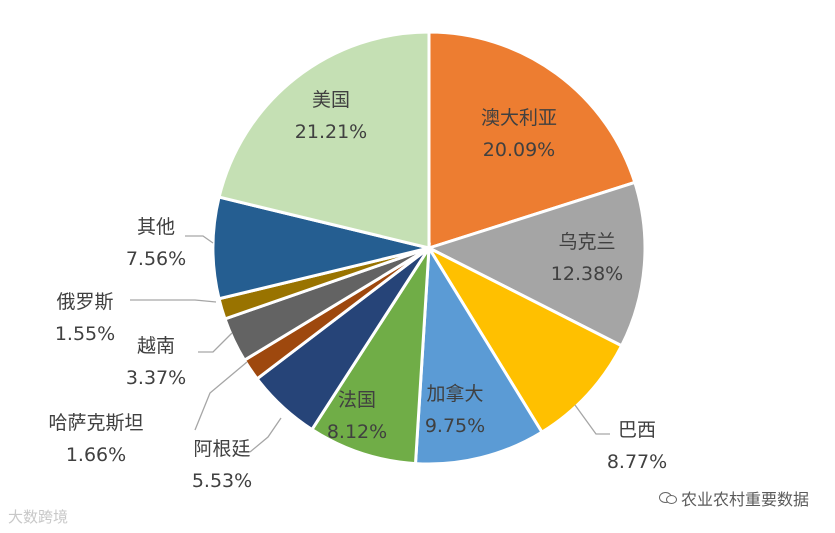 The height and width of the screenshot is (533, 835). What do you see at coordinates (331, 100) in the screenshot?
I see `slice-category-label: 美国` at bounding box center [331, 100].